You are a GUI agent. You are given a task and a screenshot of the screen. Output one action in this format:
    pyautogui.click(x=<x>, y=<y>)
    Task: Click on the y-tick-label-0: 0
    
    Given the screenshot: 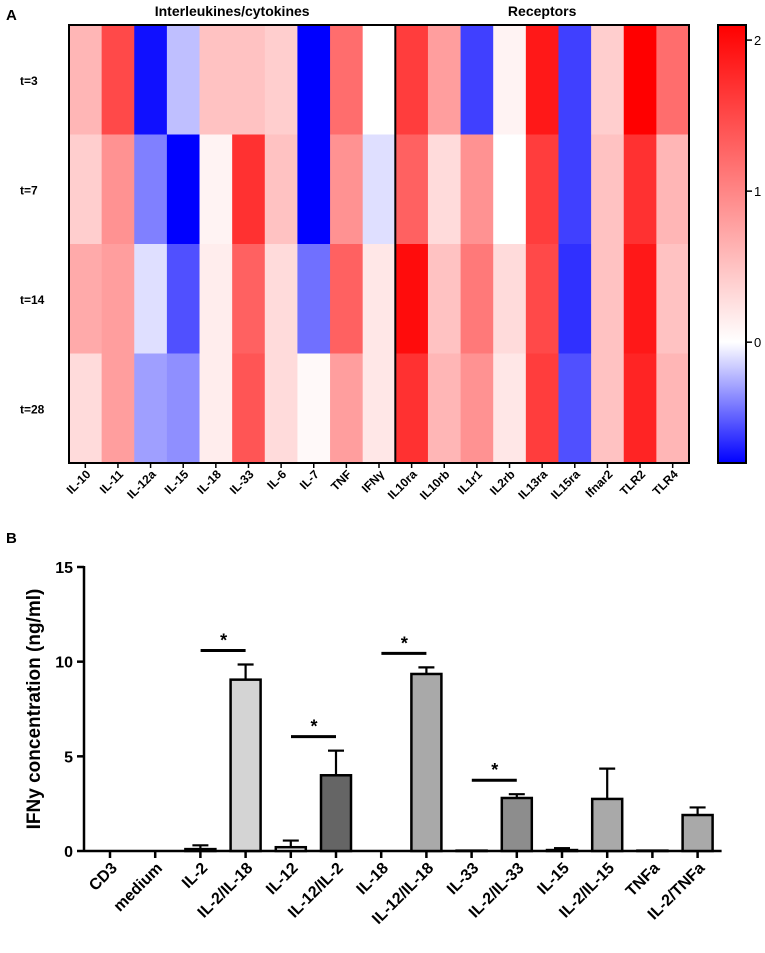 What is the action you would take?
    pyautogui.click(x=68, y=852)
    